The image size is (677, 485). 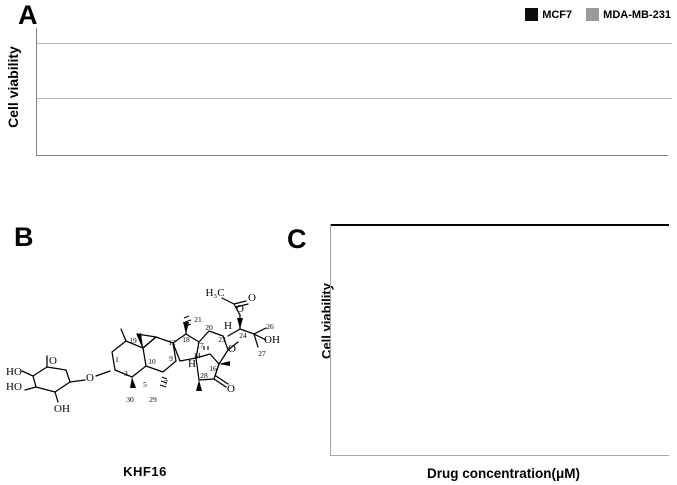 I want to click on svg-text: 14, so click(x=197, y=355).